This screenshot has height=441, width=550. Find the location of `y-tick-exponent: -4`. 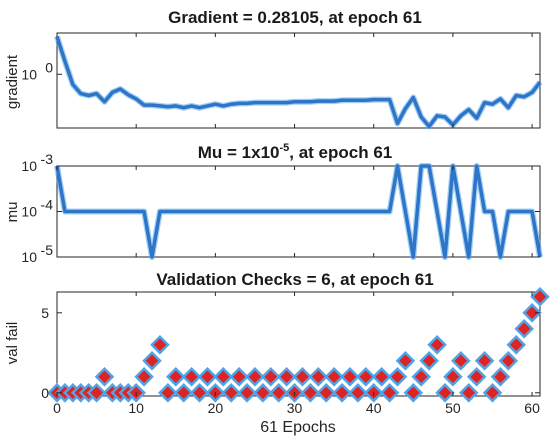

y-tick-exponent: -4 is located at coordinates (47, 205).